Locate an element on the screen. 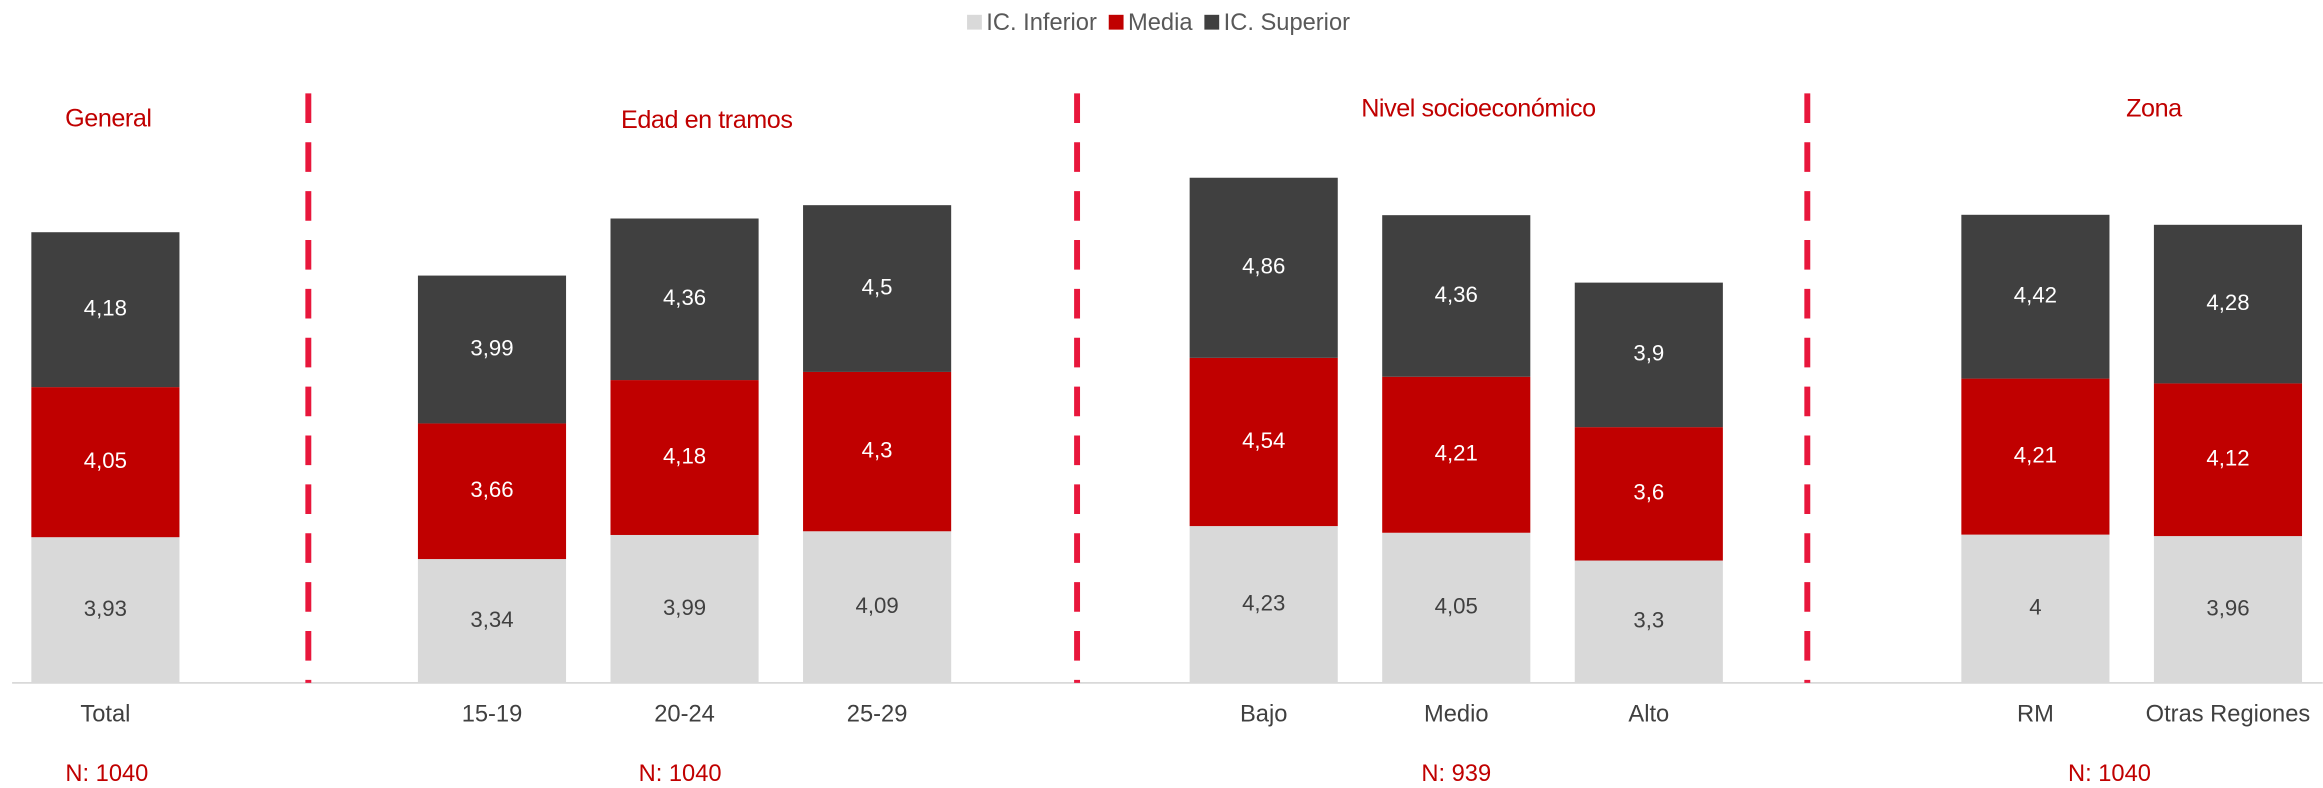  value-label: 3,3 is located at coordinates (1648, 620).